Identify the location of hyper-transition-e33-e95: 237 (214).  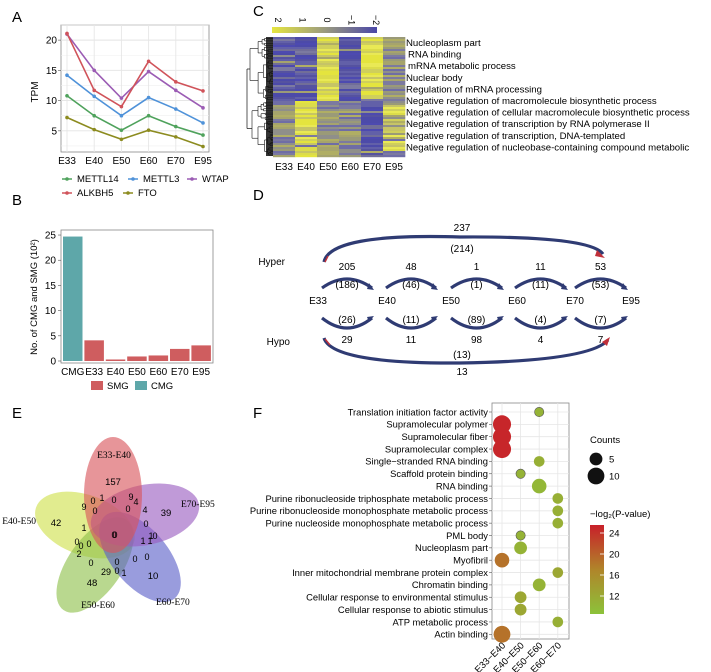
(463, 243).